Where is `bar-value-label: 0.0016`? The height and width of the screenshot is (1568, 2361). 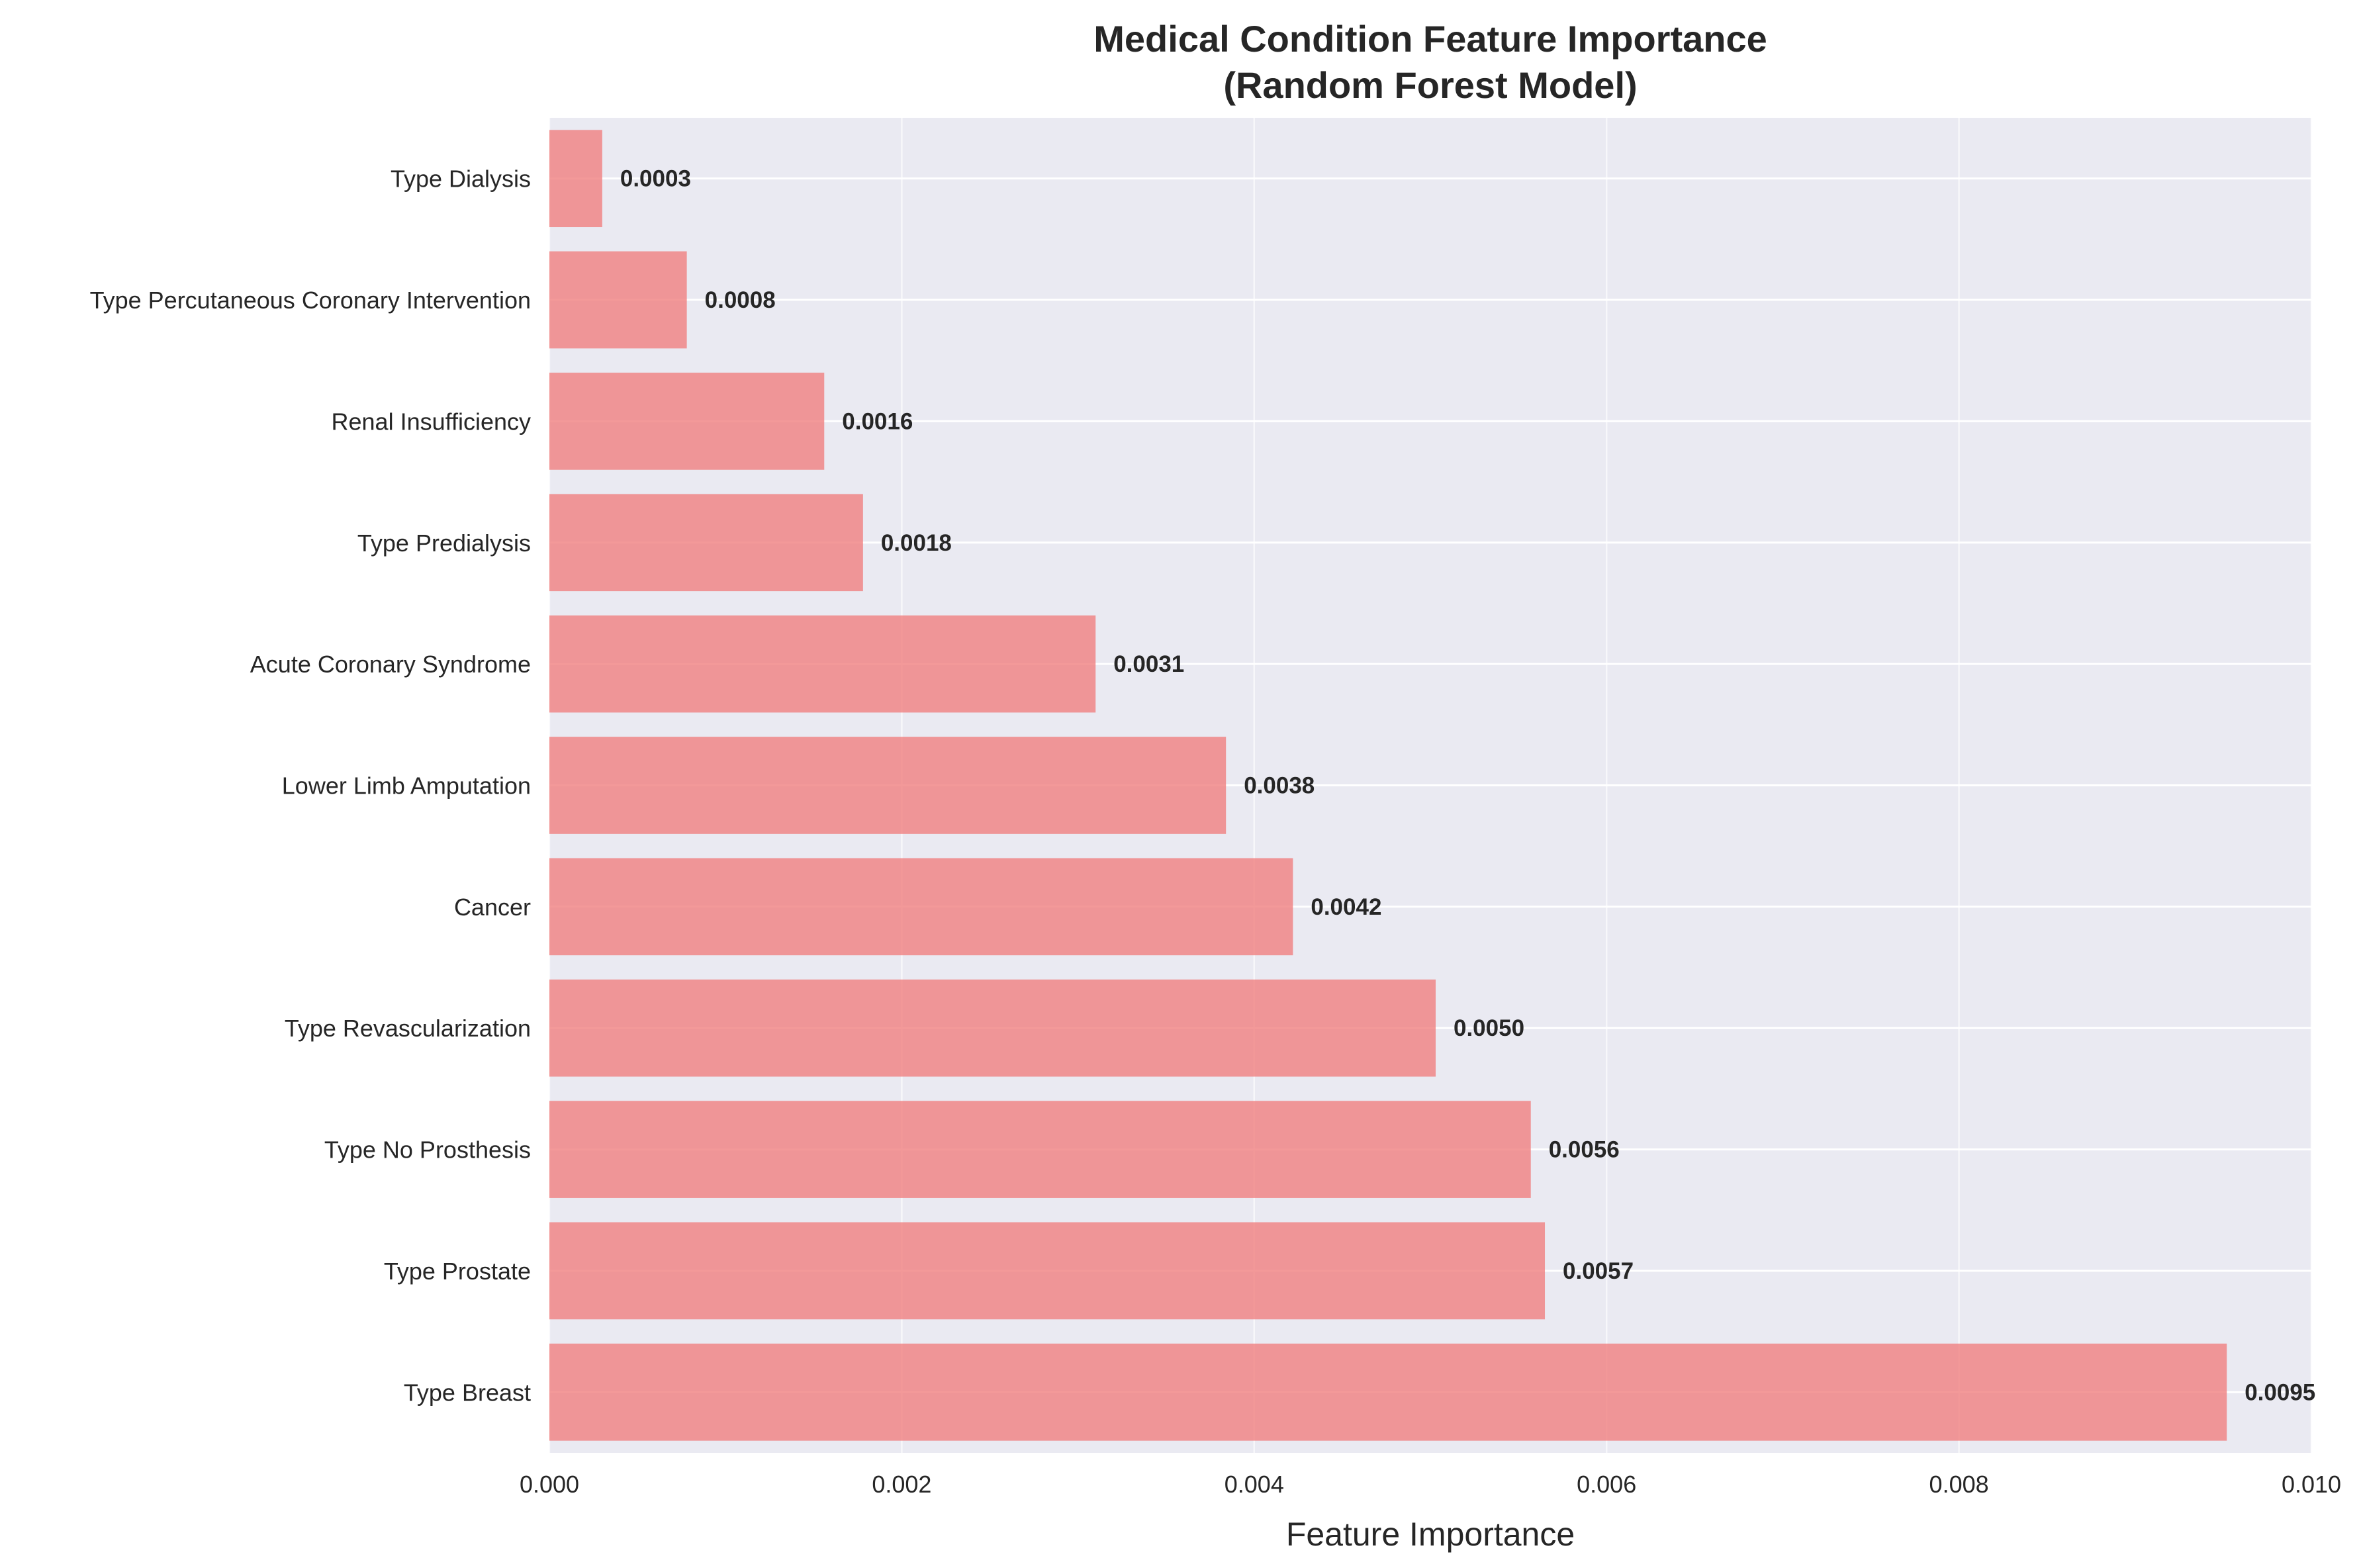
bar-value-label: 0.0016 is located at coordinates (877, 421).